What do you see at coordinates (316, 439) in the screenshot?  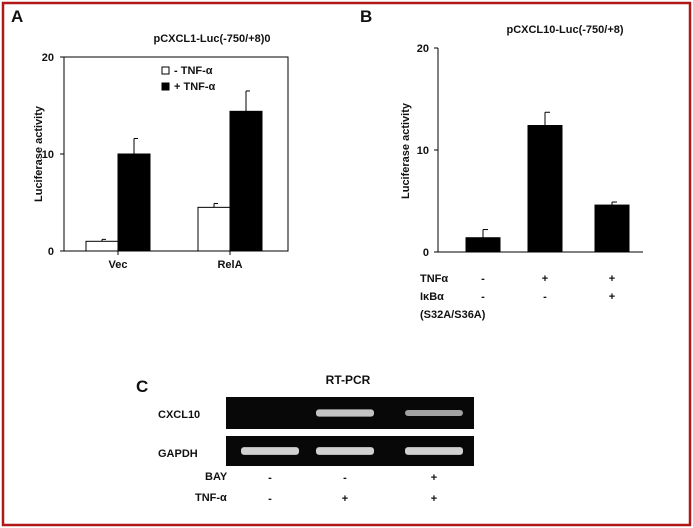 I see `rt-pcr-panel: RT-PCR CXCL10 GAPDH BAY TNF-α - - + - + +` at bounding box center [316, 439].